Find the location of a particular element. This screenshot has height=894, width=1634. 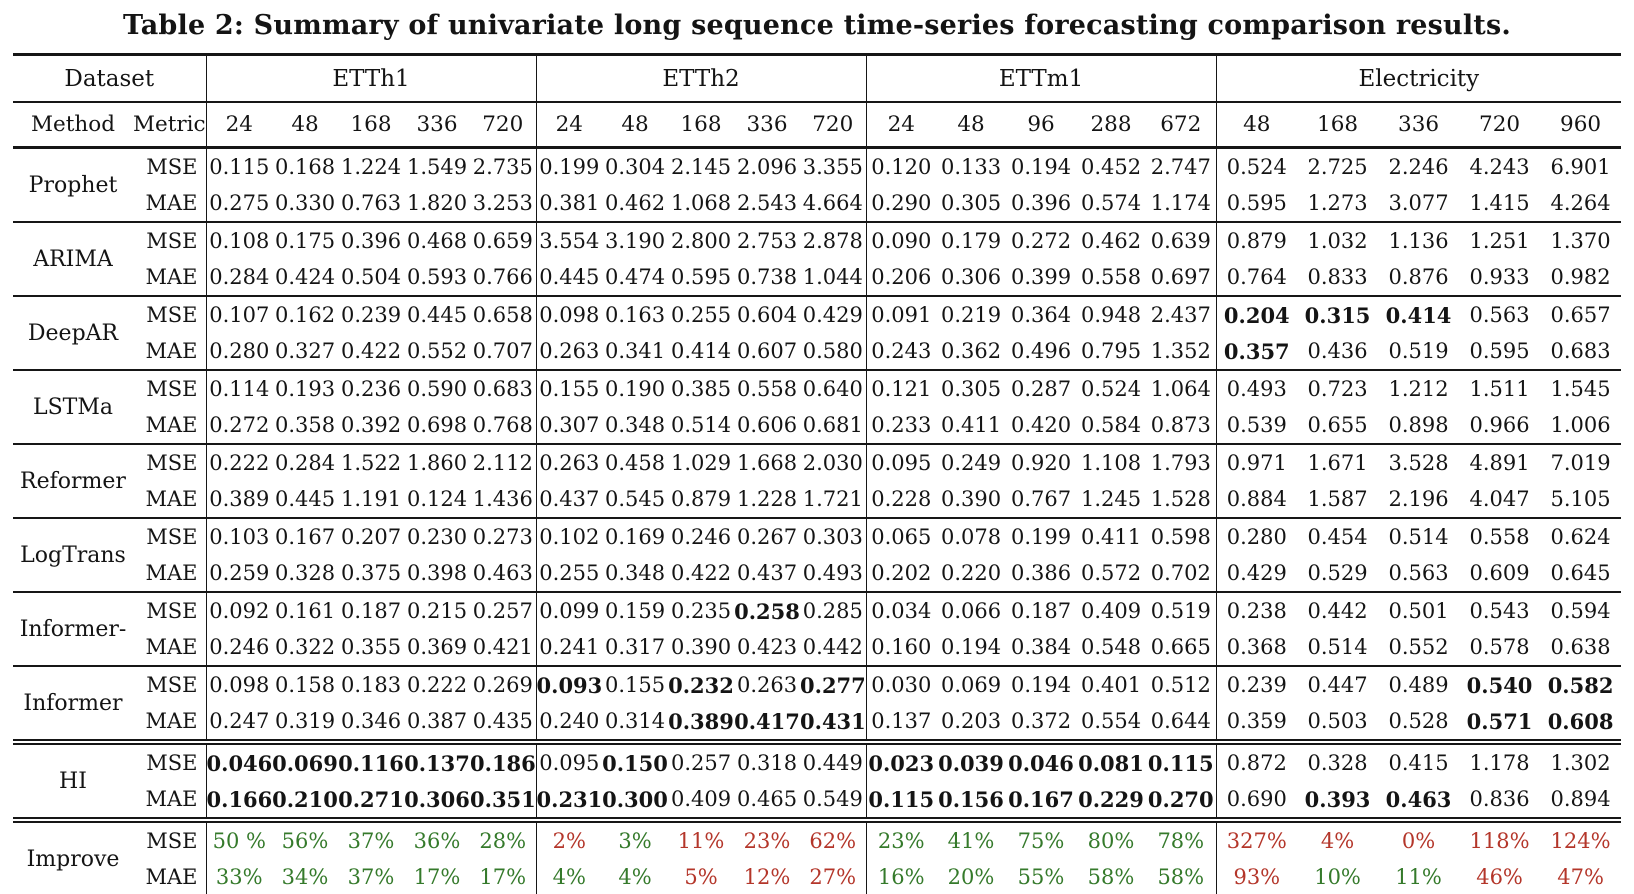

cell-reformer-mse-electricity-720: 4.891 is located at coordinates (1499, 463).